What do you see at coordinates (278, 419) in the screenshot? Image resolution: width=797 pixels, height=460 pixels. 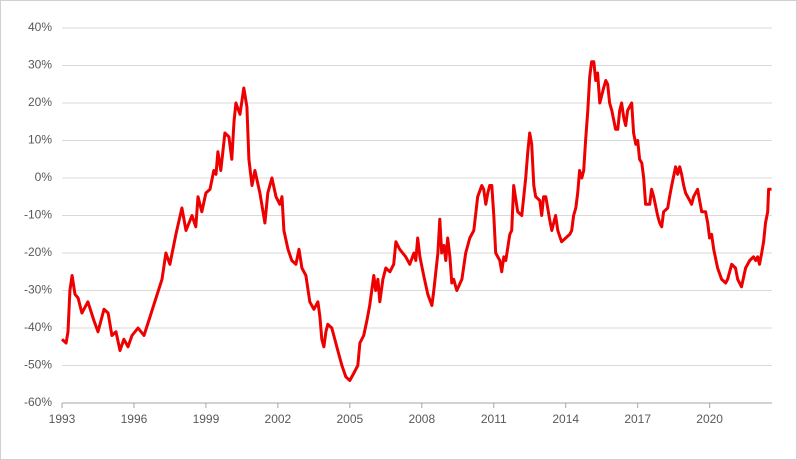 I see `x-tick-label: 2002` at bounding box center [278, 419].